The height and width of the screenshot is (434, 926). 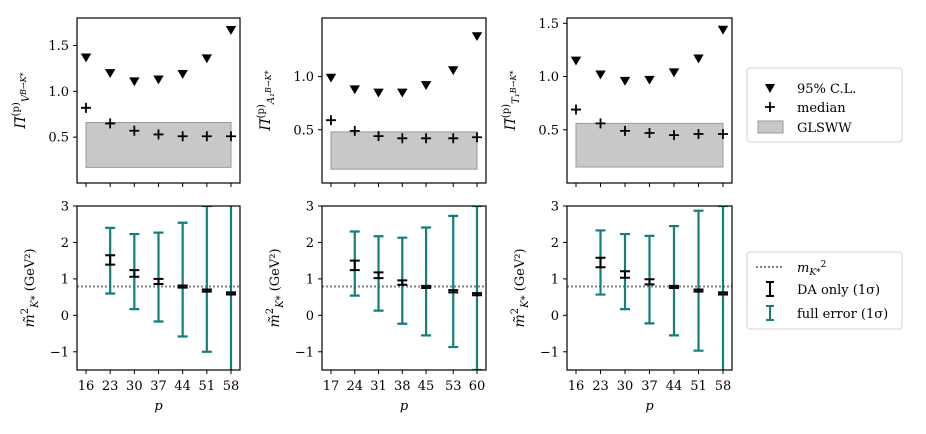 I want to click on panel-top-3: 0.5 1.0 1.5 Π̃(p)T₁B→K*, so click(x=617, y=102).